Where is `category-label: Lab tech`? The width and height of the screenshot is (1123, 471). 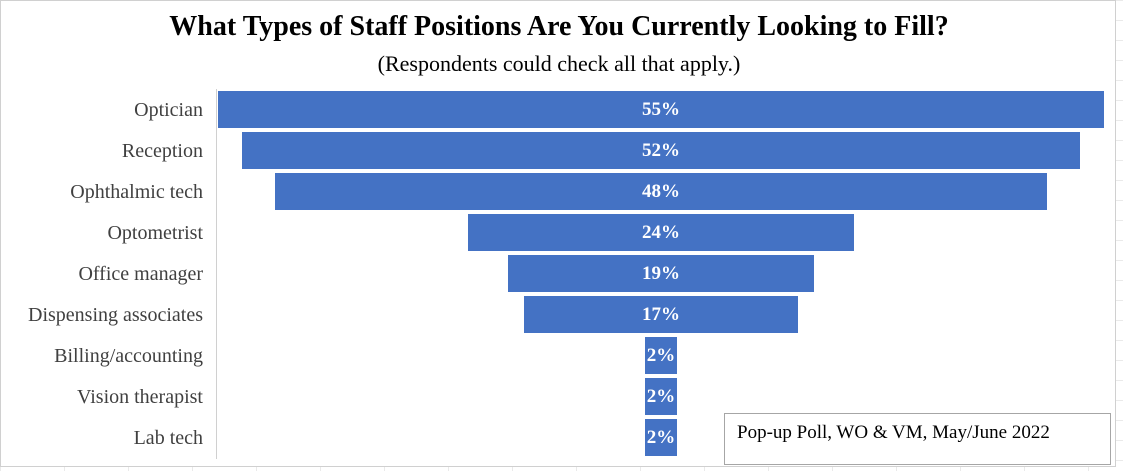 category-label: Lab tech is located at coordinates (168, 437).